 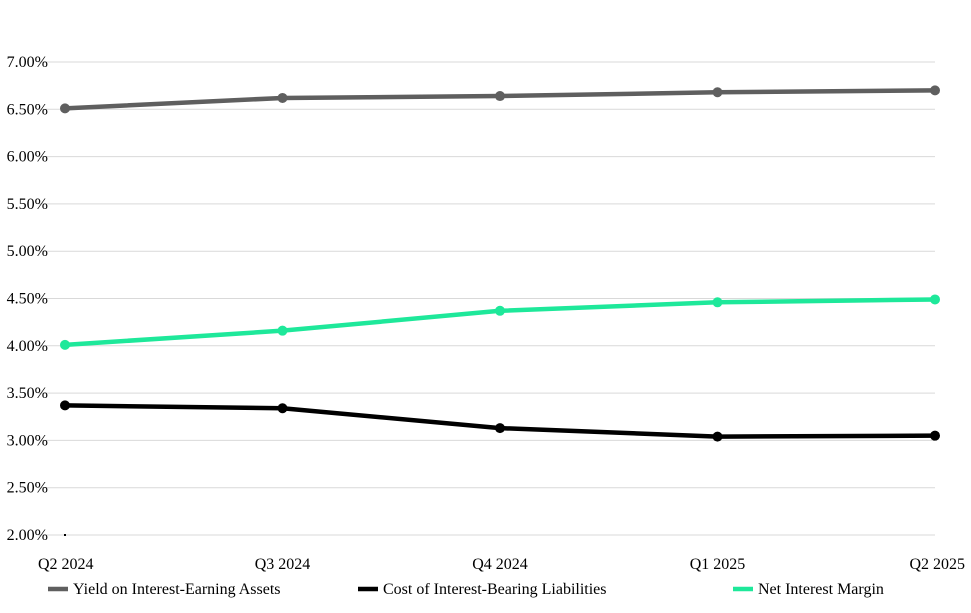 I want to click on y-tick-label: 4.50%, so click(x=27, y=299).